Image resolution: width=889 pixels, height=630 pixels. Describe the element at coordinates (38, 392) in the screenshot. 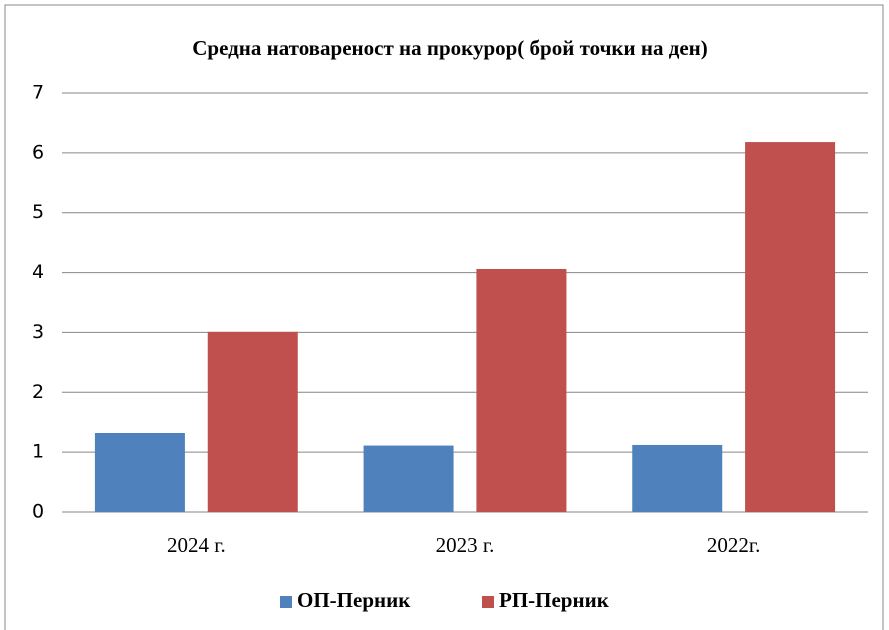

I see `y-tick-label: 2` at that location.